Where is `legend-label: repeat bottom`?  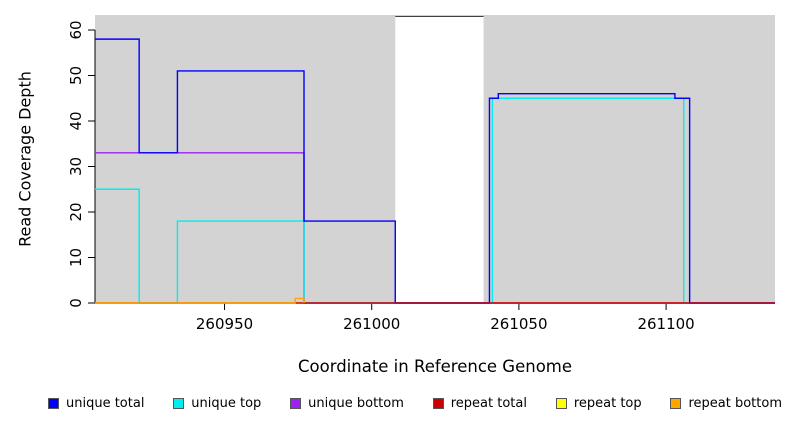 legend-label: repeat bottom is located at coordinates (735, 403).